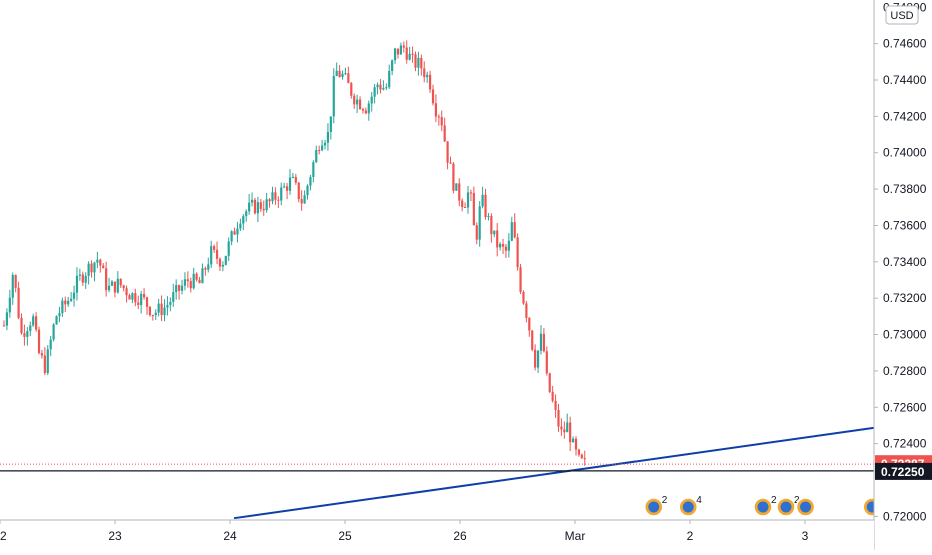 Image resolution: width=932 pixels, height=555 pixels. Describe the element at coordinates (905, 225) in the screenshot. I see `price-tick-label: 0.73600` at that location.